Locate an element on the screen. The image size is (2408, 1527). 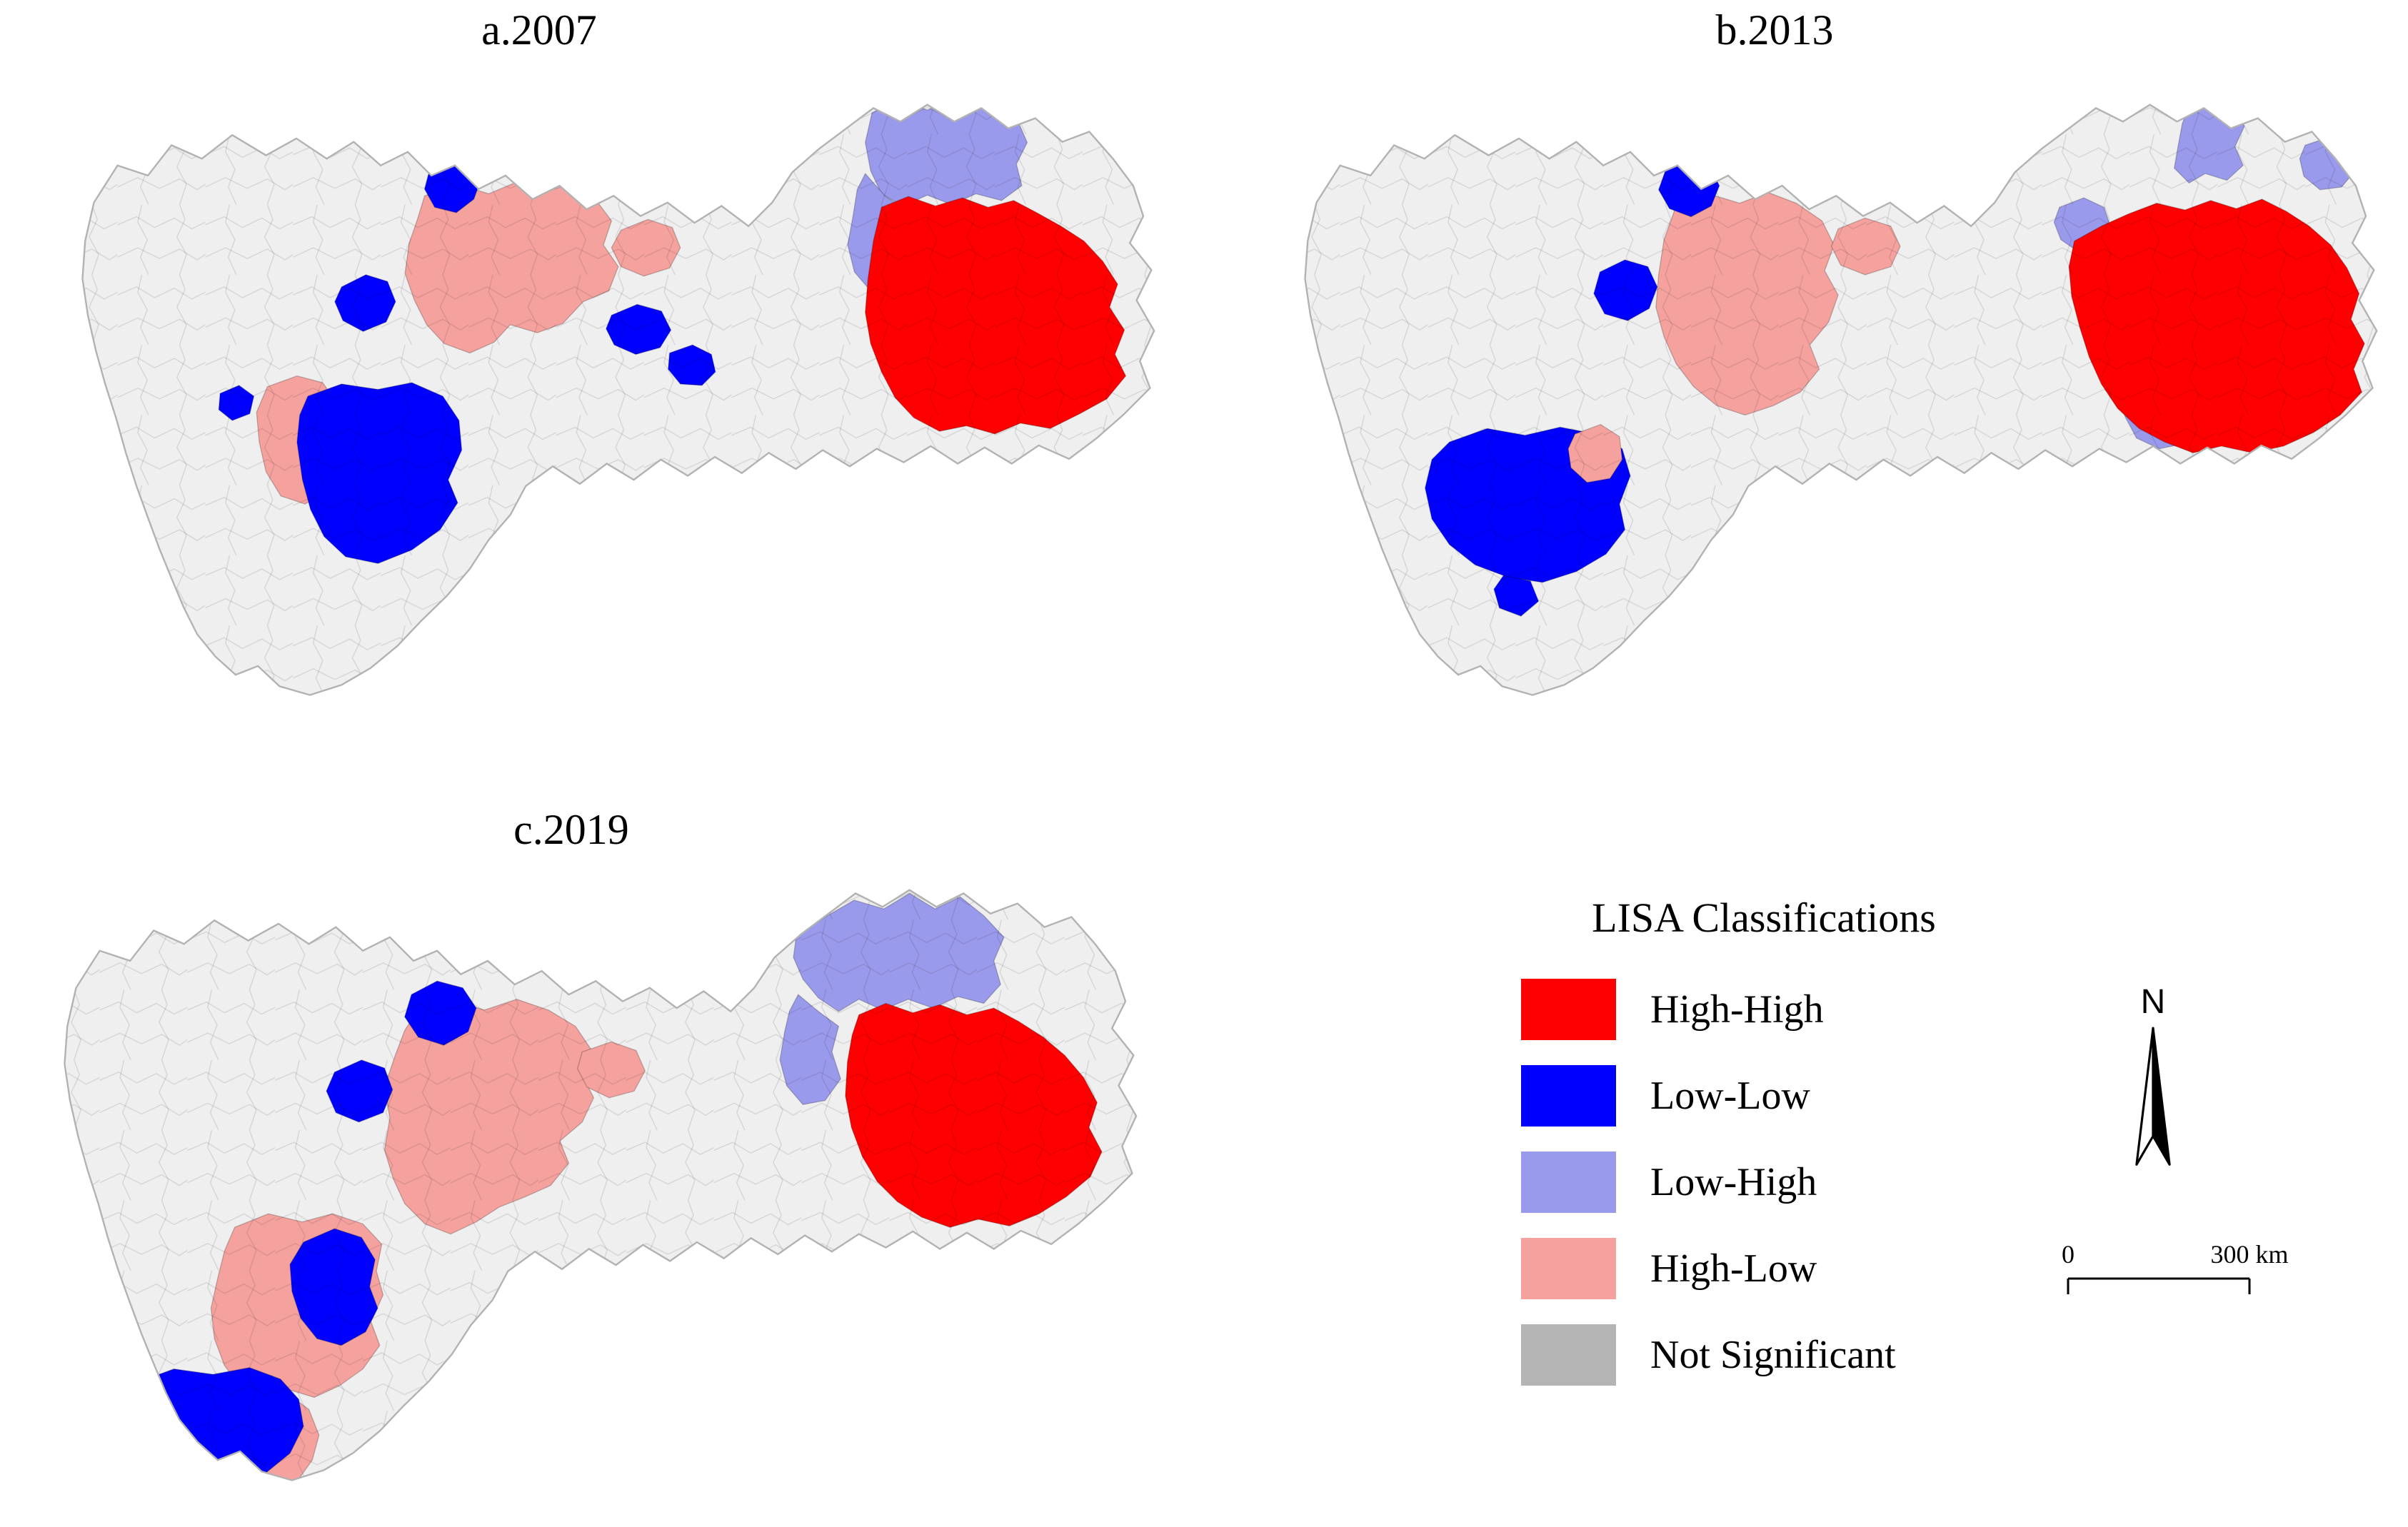
not-significant-swatch is located at coordinates (1568, 1355).